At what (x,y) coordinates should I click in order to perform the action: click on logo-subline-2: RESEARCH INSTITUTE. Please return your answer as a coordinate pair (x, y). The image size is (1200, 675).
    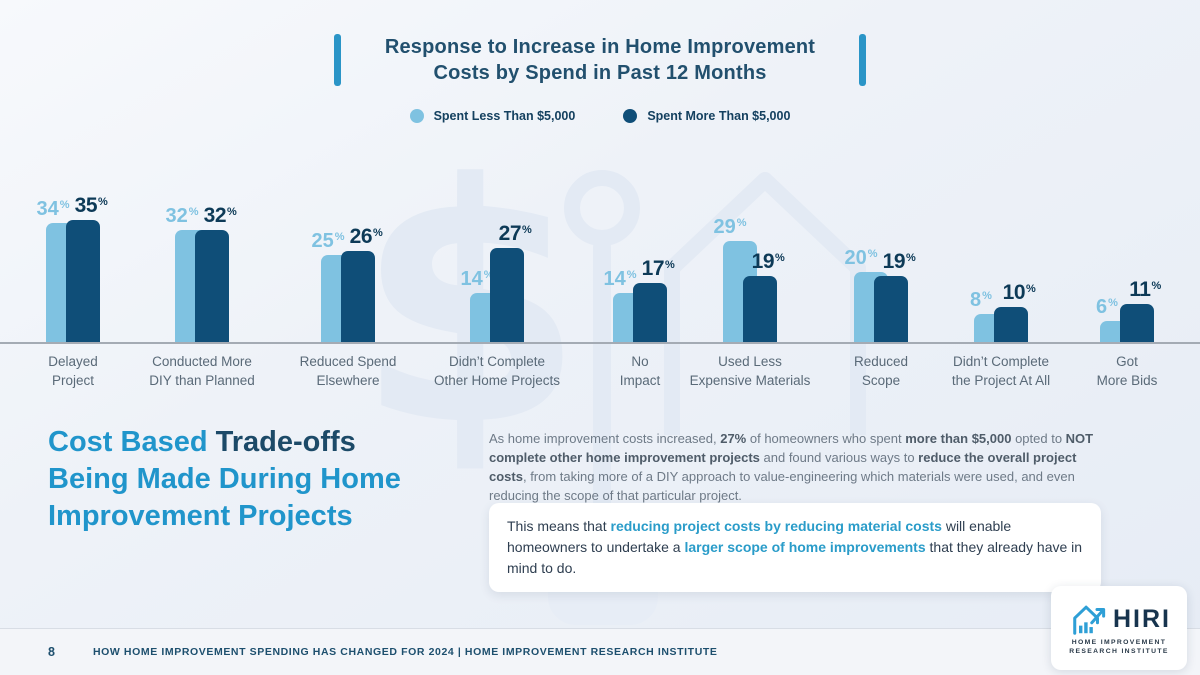
    Looking at the image, I should click on (1119, 651).